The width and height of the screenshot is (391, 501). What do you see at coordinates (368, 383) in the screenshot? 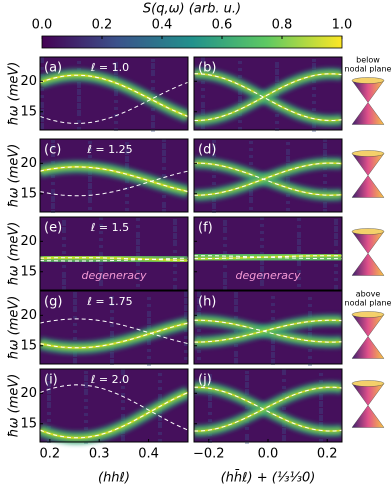
I see `cone-rim` at bounding box center [368, 383].